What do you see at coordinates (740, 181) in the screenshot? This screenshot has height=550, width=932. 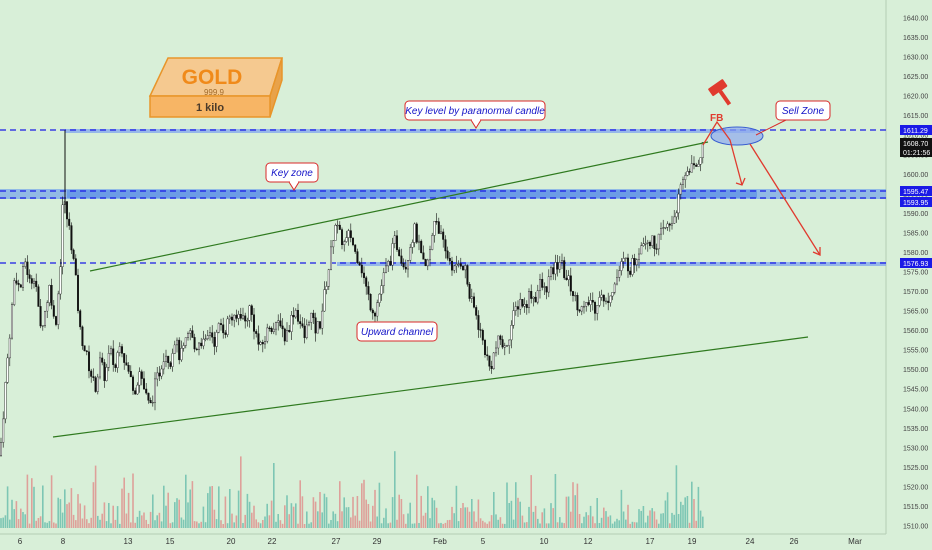 I see `arrow-short-head` at bounding box center [740, 181].